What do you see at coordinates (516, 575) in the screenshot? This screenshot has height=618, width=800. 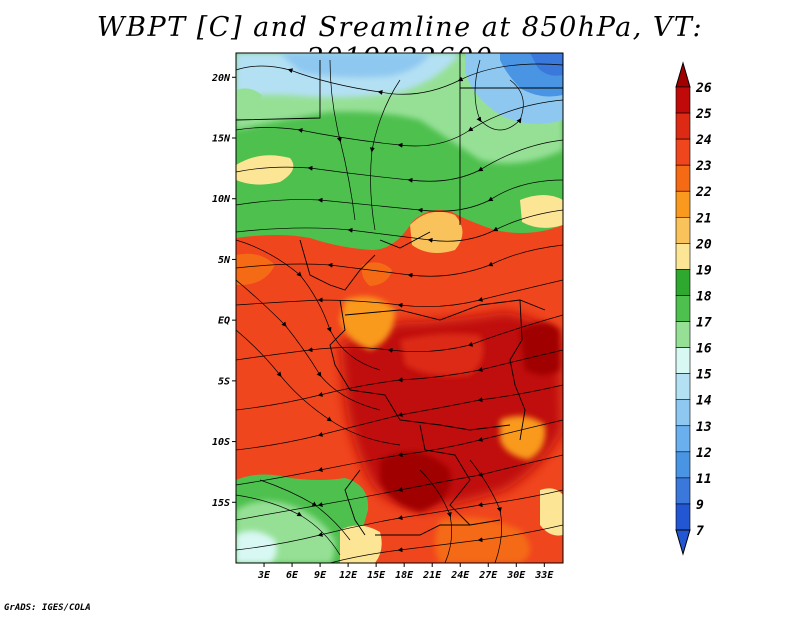 I see `lon-tick-label: 30E` at bounding box center [516, 575].